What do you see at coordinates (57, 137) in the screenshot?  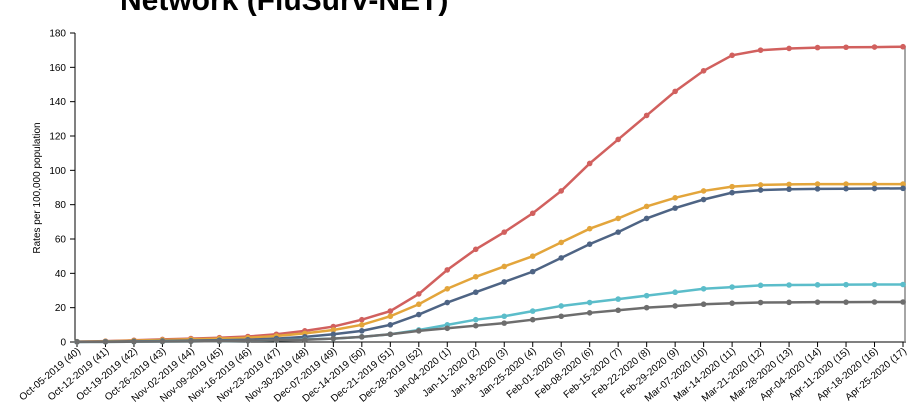 I see `y-tick-label: 120` at bounding box center [57, 137].